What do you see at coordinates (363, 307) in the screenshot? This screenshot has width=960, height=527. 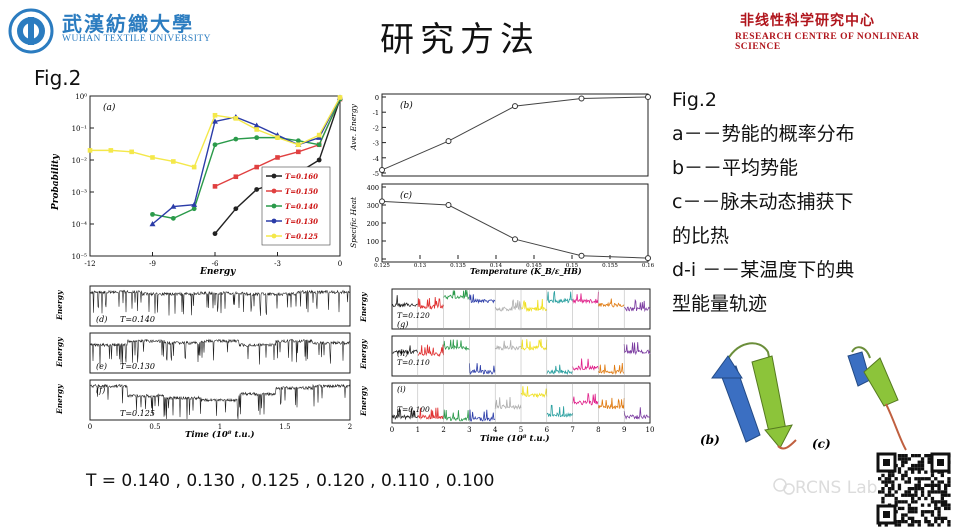 I see `panel-g-ylabel: Energy` at bounding box center [363, 307].